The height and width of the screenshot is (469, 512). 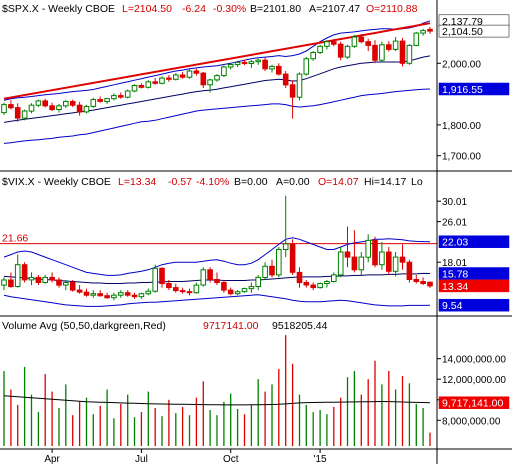 What do you see at coordinates (455, 275) in the screenshot?
I see `price-tag-label: 15.78` at bounding box center [455, 275].